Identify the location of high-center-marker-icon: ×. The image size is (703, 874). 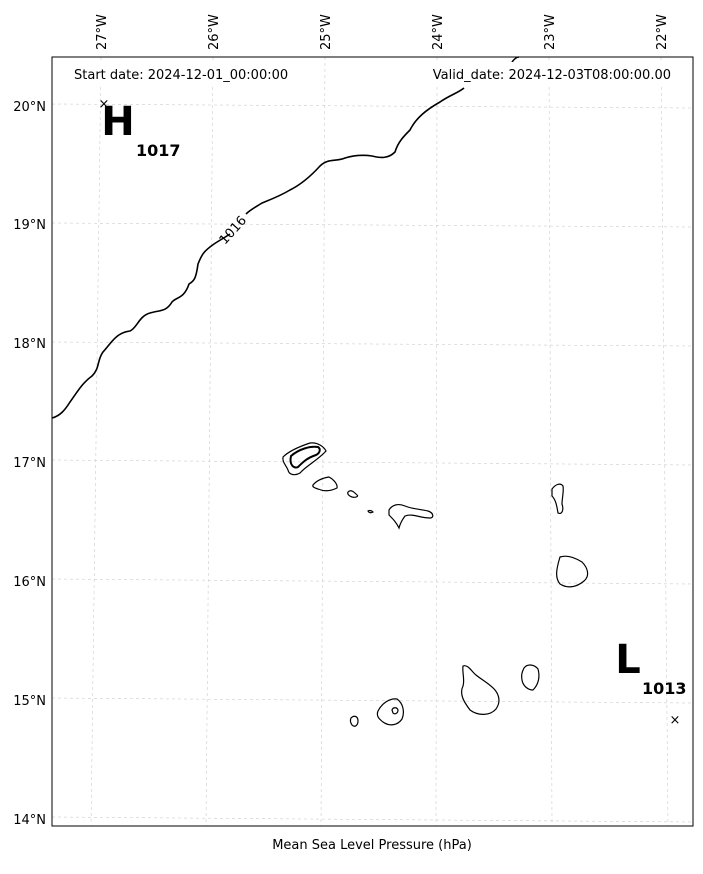
(104, 104).